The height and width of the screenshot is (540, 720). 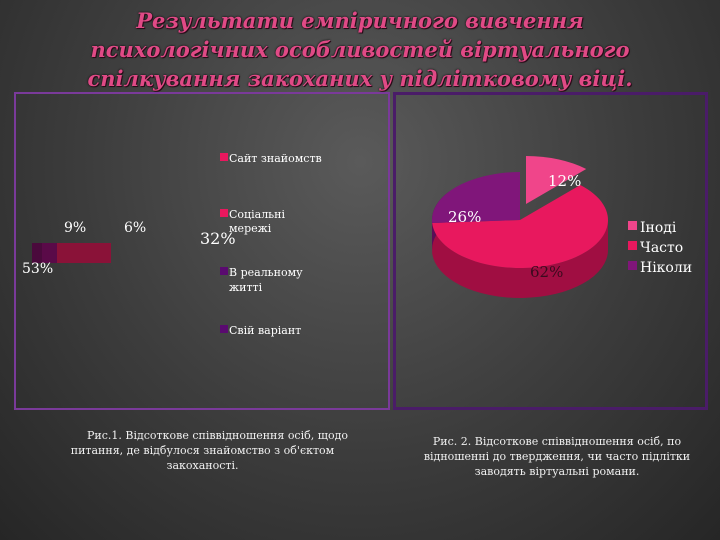 I want to click on chart2-legend-swatch-often, so click(x=632, y=245).